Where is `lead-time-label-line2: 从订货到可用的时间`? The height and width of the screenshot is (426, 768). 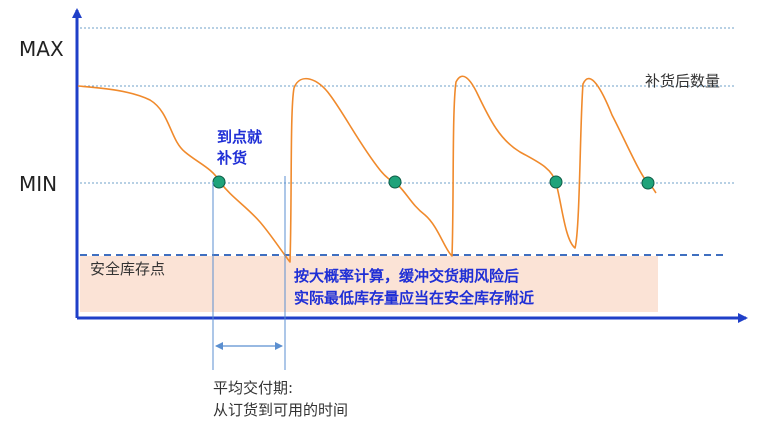
lead-time-label-line2: 从订货到可用的时间 is located at coordinates (280, 410).